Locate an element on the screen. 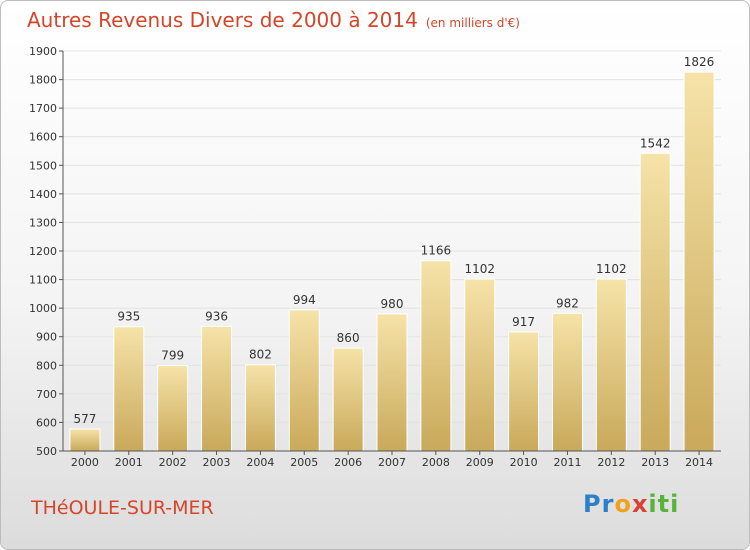  x-tick-label: 2002 is located at coordinates (173, 462).